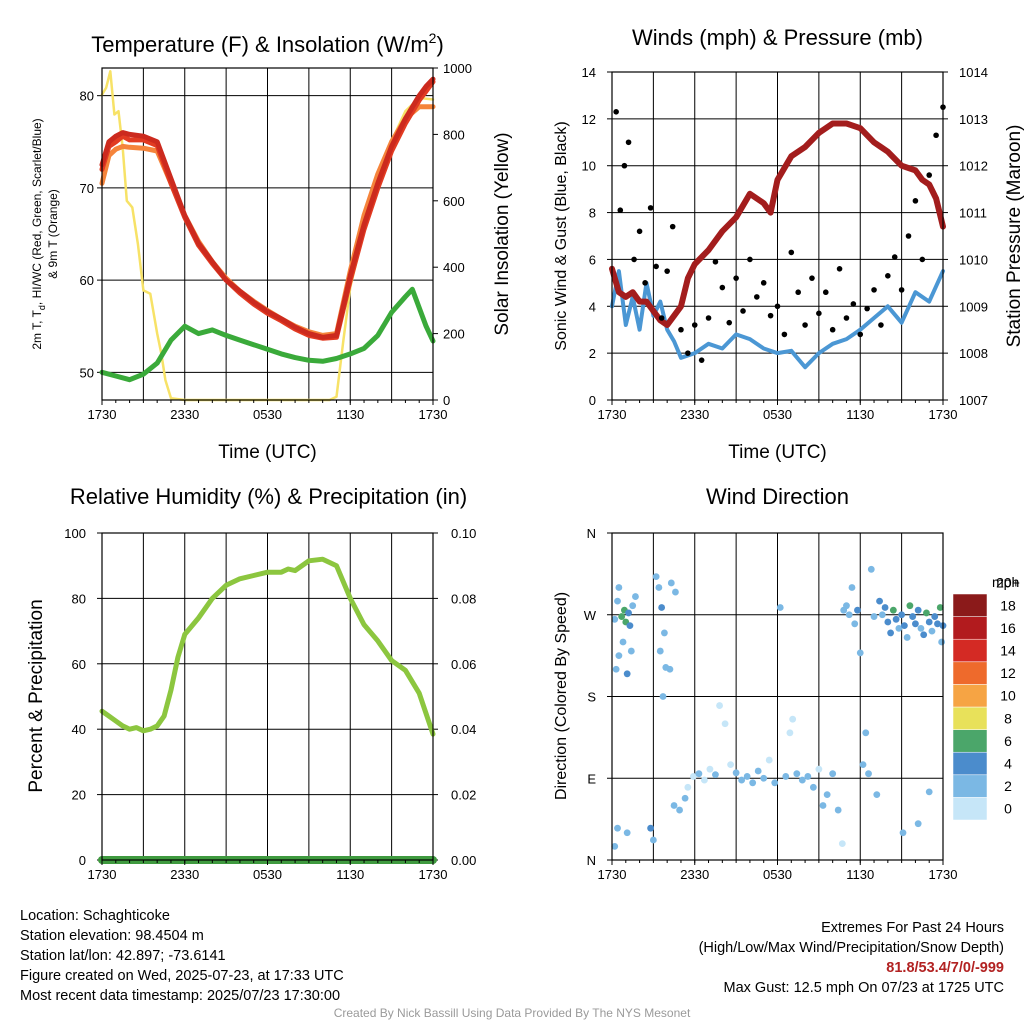 The image size is (1024, 1024). I want to click on legend-label: 8, so click(1008, 718).